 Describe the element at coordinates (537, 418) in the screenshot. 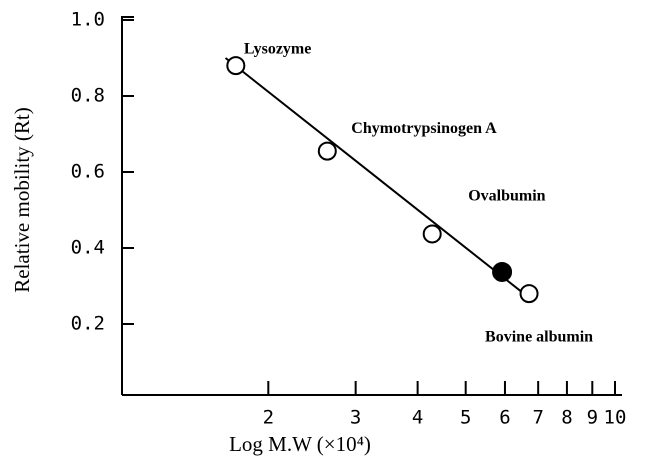

I see `x-tick-label: 7` at that location.